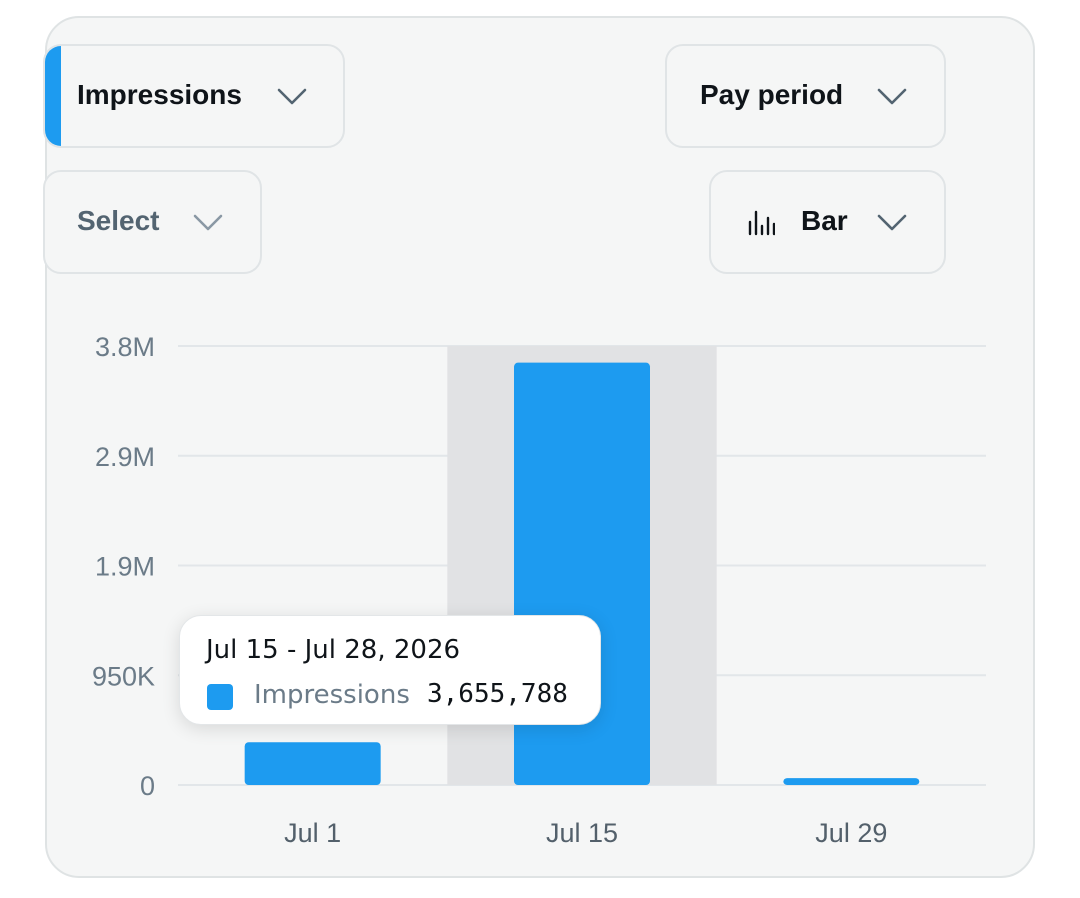 The image size is (1080, 898). I want to click on tooltip-series-swatch, so click(220, 697).